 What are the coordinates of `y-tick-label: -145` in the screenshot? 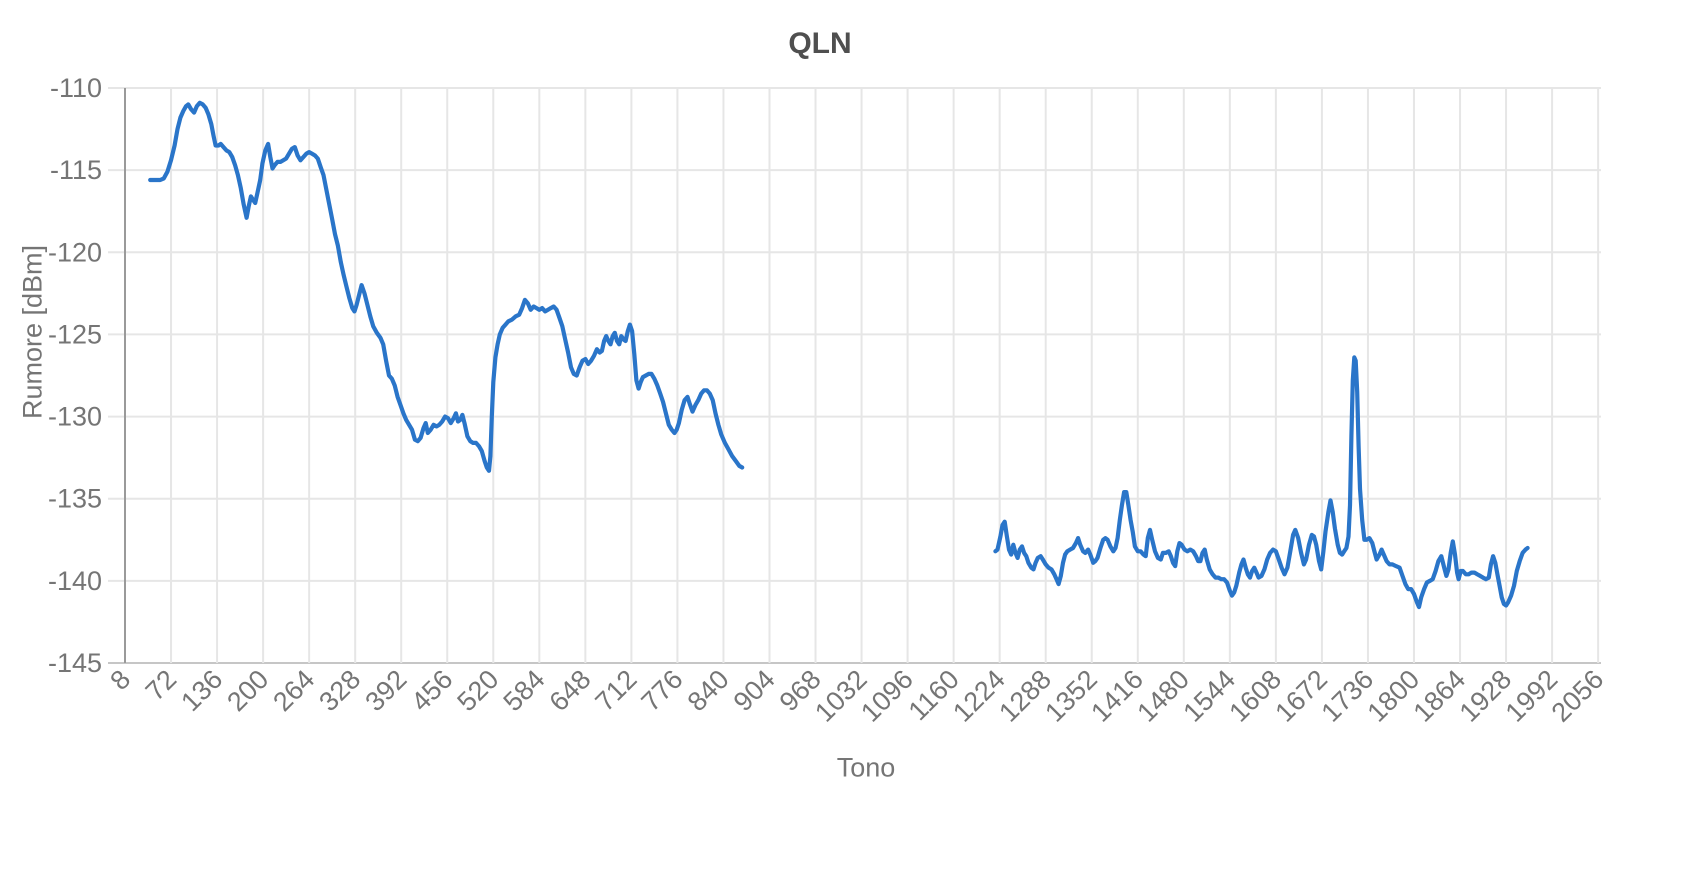 It's located at (75, 663).